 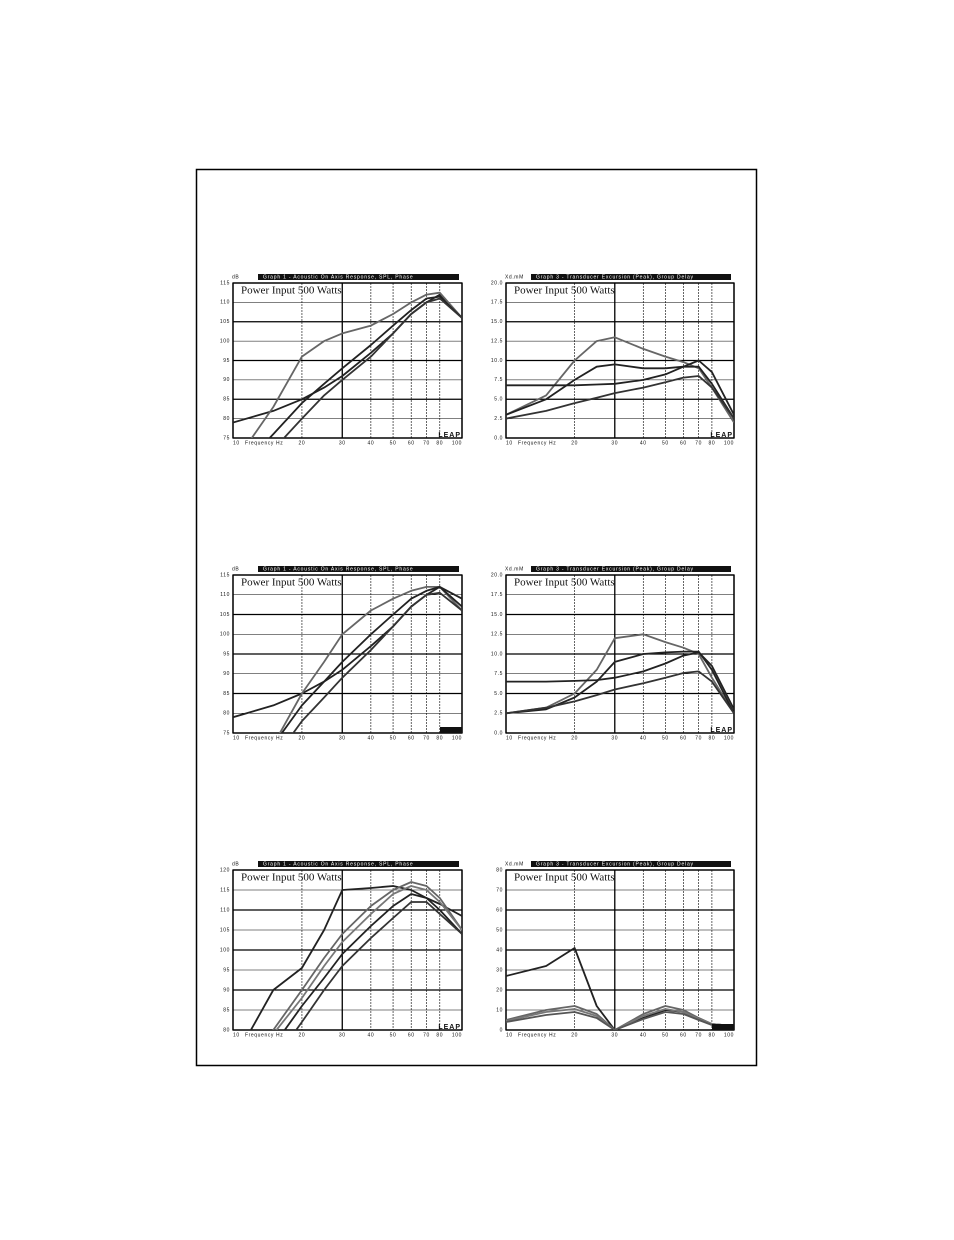 I want to click on y-tick-label: 85, so click(x=226, y=1010).